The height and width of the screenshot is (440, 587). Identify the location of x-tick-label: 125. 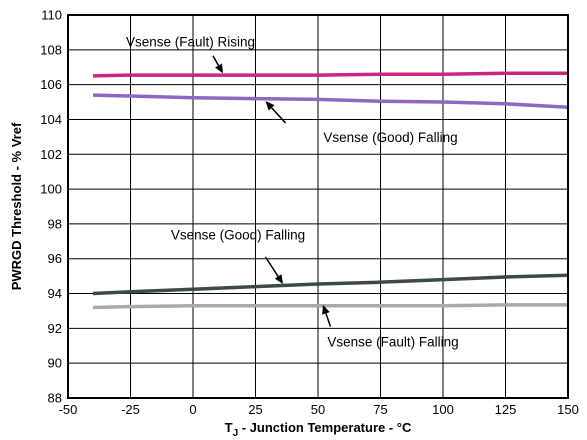
(506, 409).